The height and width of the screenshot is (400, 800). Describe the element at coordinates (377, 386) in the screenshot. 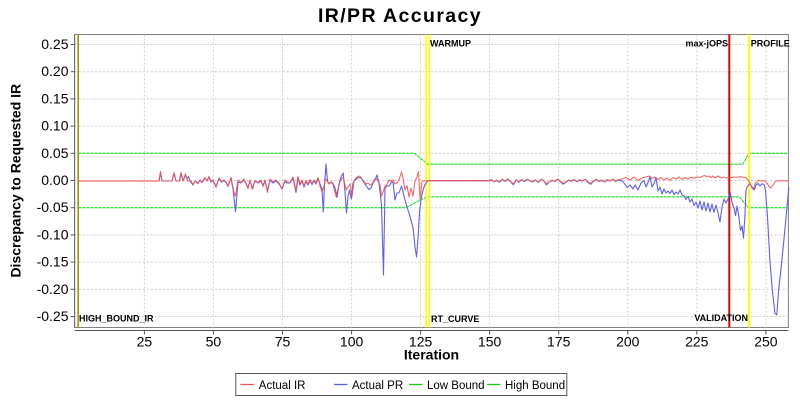

I see `svg-text: Actual PR` at that location.